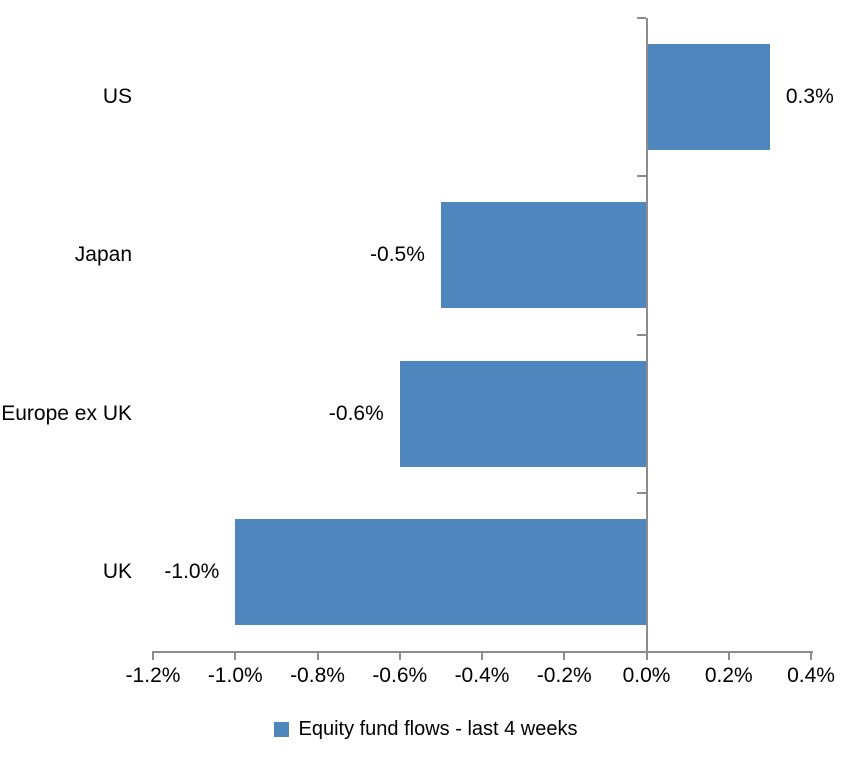 The width and height of the screenshot is (852, 757). What do you see at coordinates (482, 675) in the screenshot?
I see `x-tick-label: -0.4%` at bounding box center [482, 675].